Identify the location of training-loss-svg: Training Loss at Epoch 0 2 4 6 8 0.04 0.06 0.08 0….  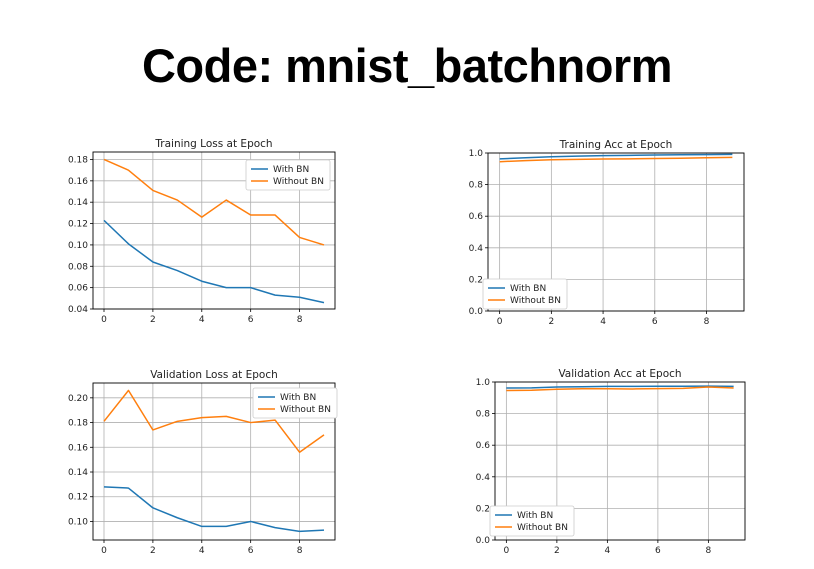
(202, 231).